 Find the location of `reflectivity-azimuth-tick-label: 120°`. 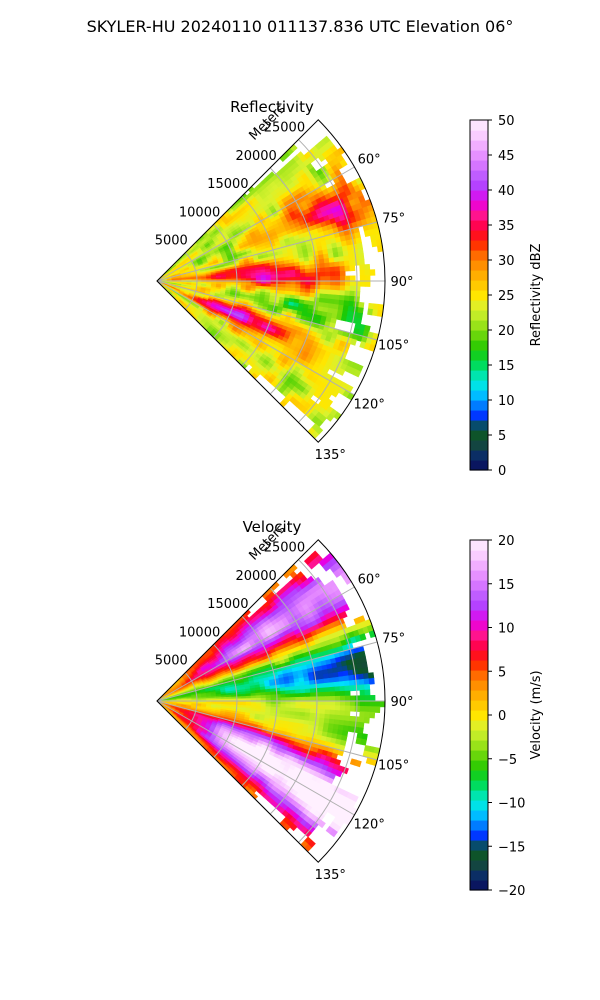

reflectivity-azimuth-tick-label: 120° is located at coordinates (369, 405).